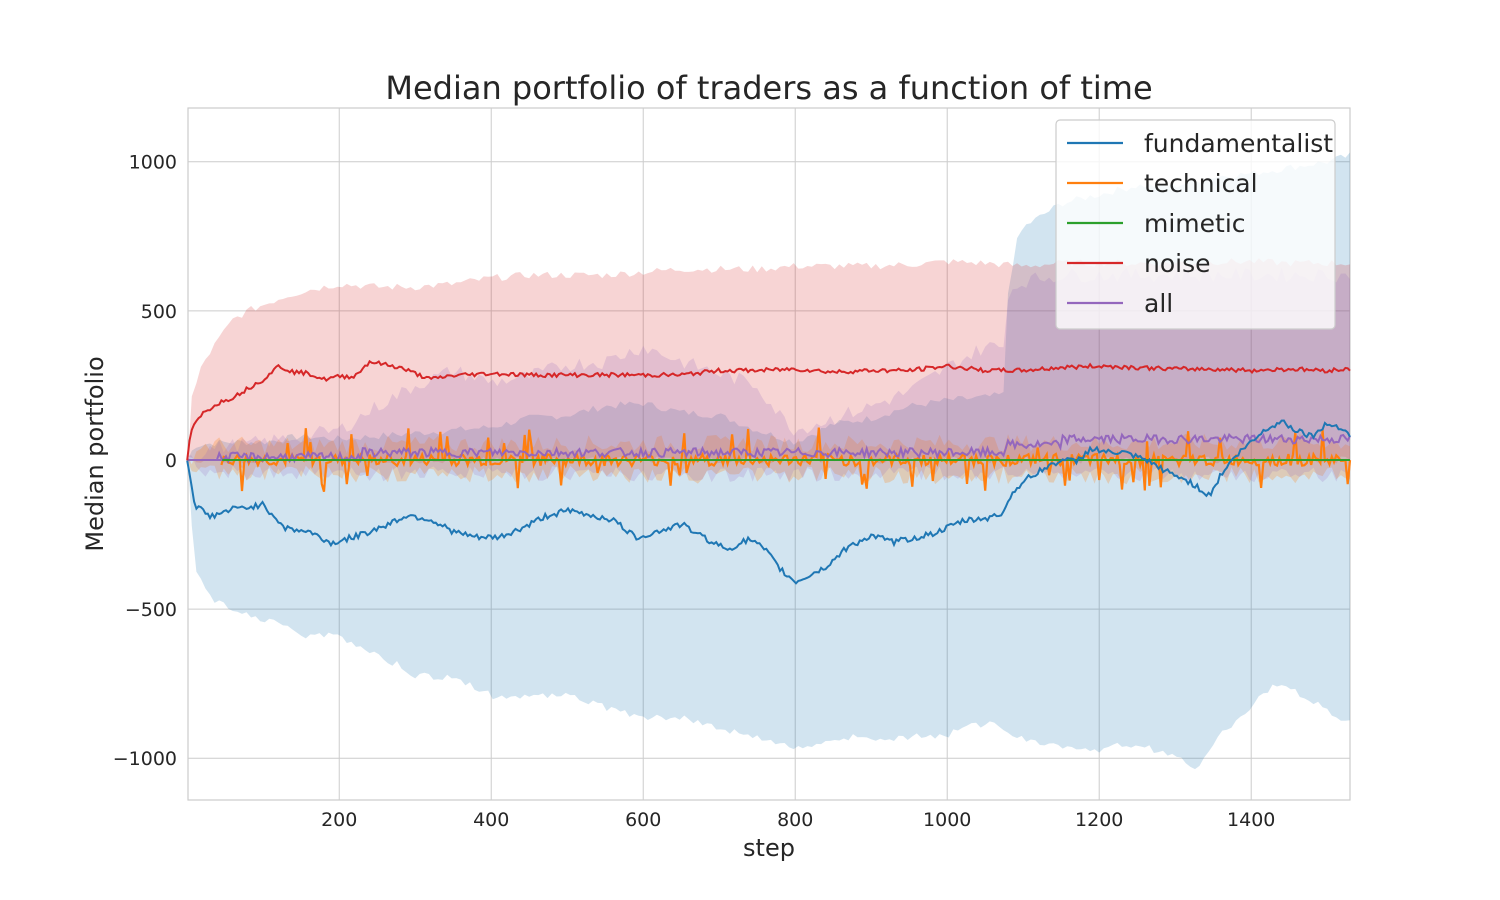 The height and width of the screenshot is (900, 1500). I want to click on legend-label-mimetic: mimetic, so click(1195, 223).